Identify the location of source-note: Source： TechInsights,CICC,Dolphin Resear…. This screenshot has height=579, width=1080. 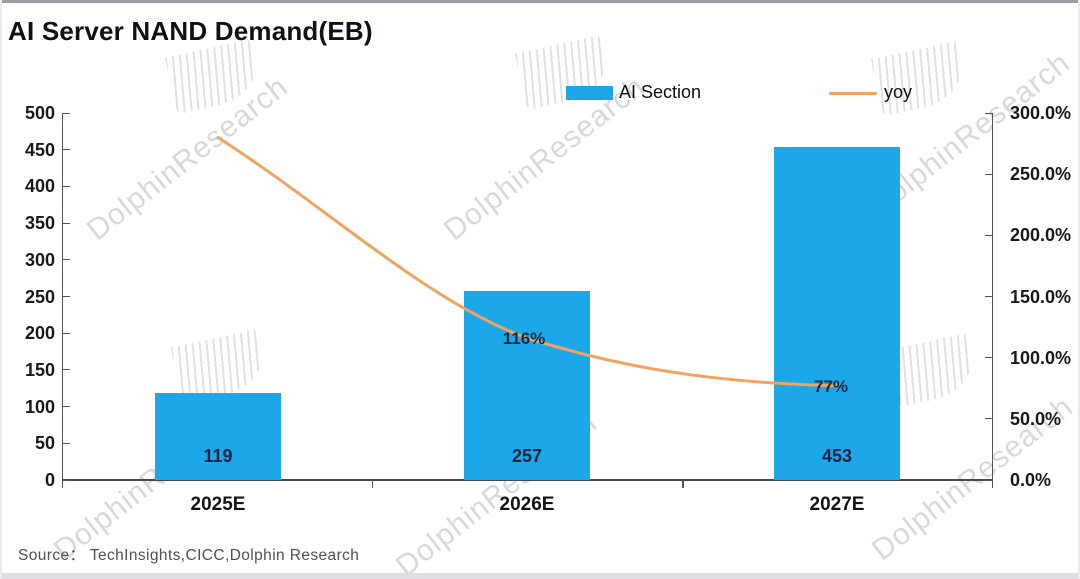
(189, 555).